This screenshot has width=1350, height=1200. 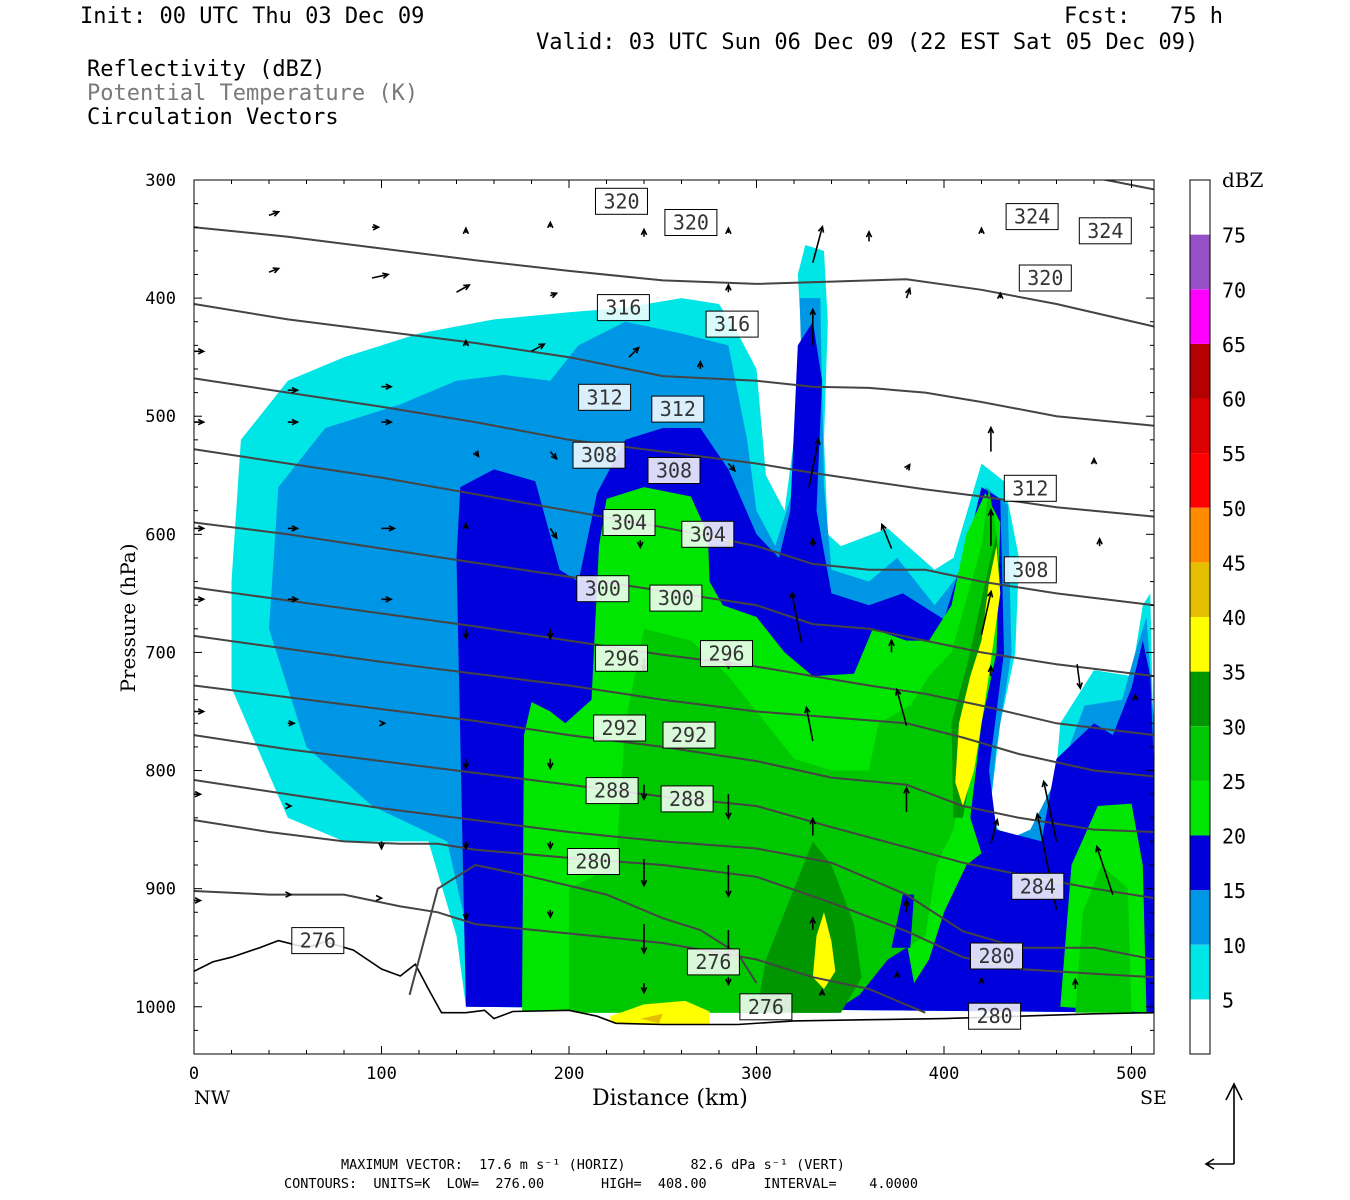 What do you see at coordinates (160, 299) in the screenshot?
I see `y-tick-label: 400` at bounding box center [160, 299].